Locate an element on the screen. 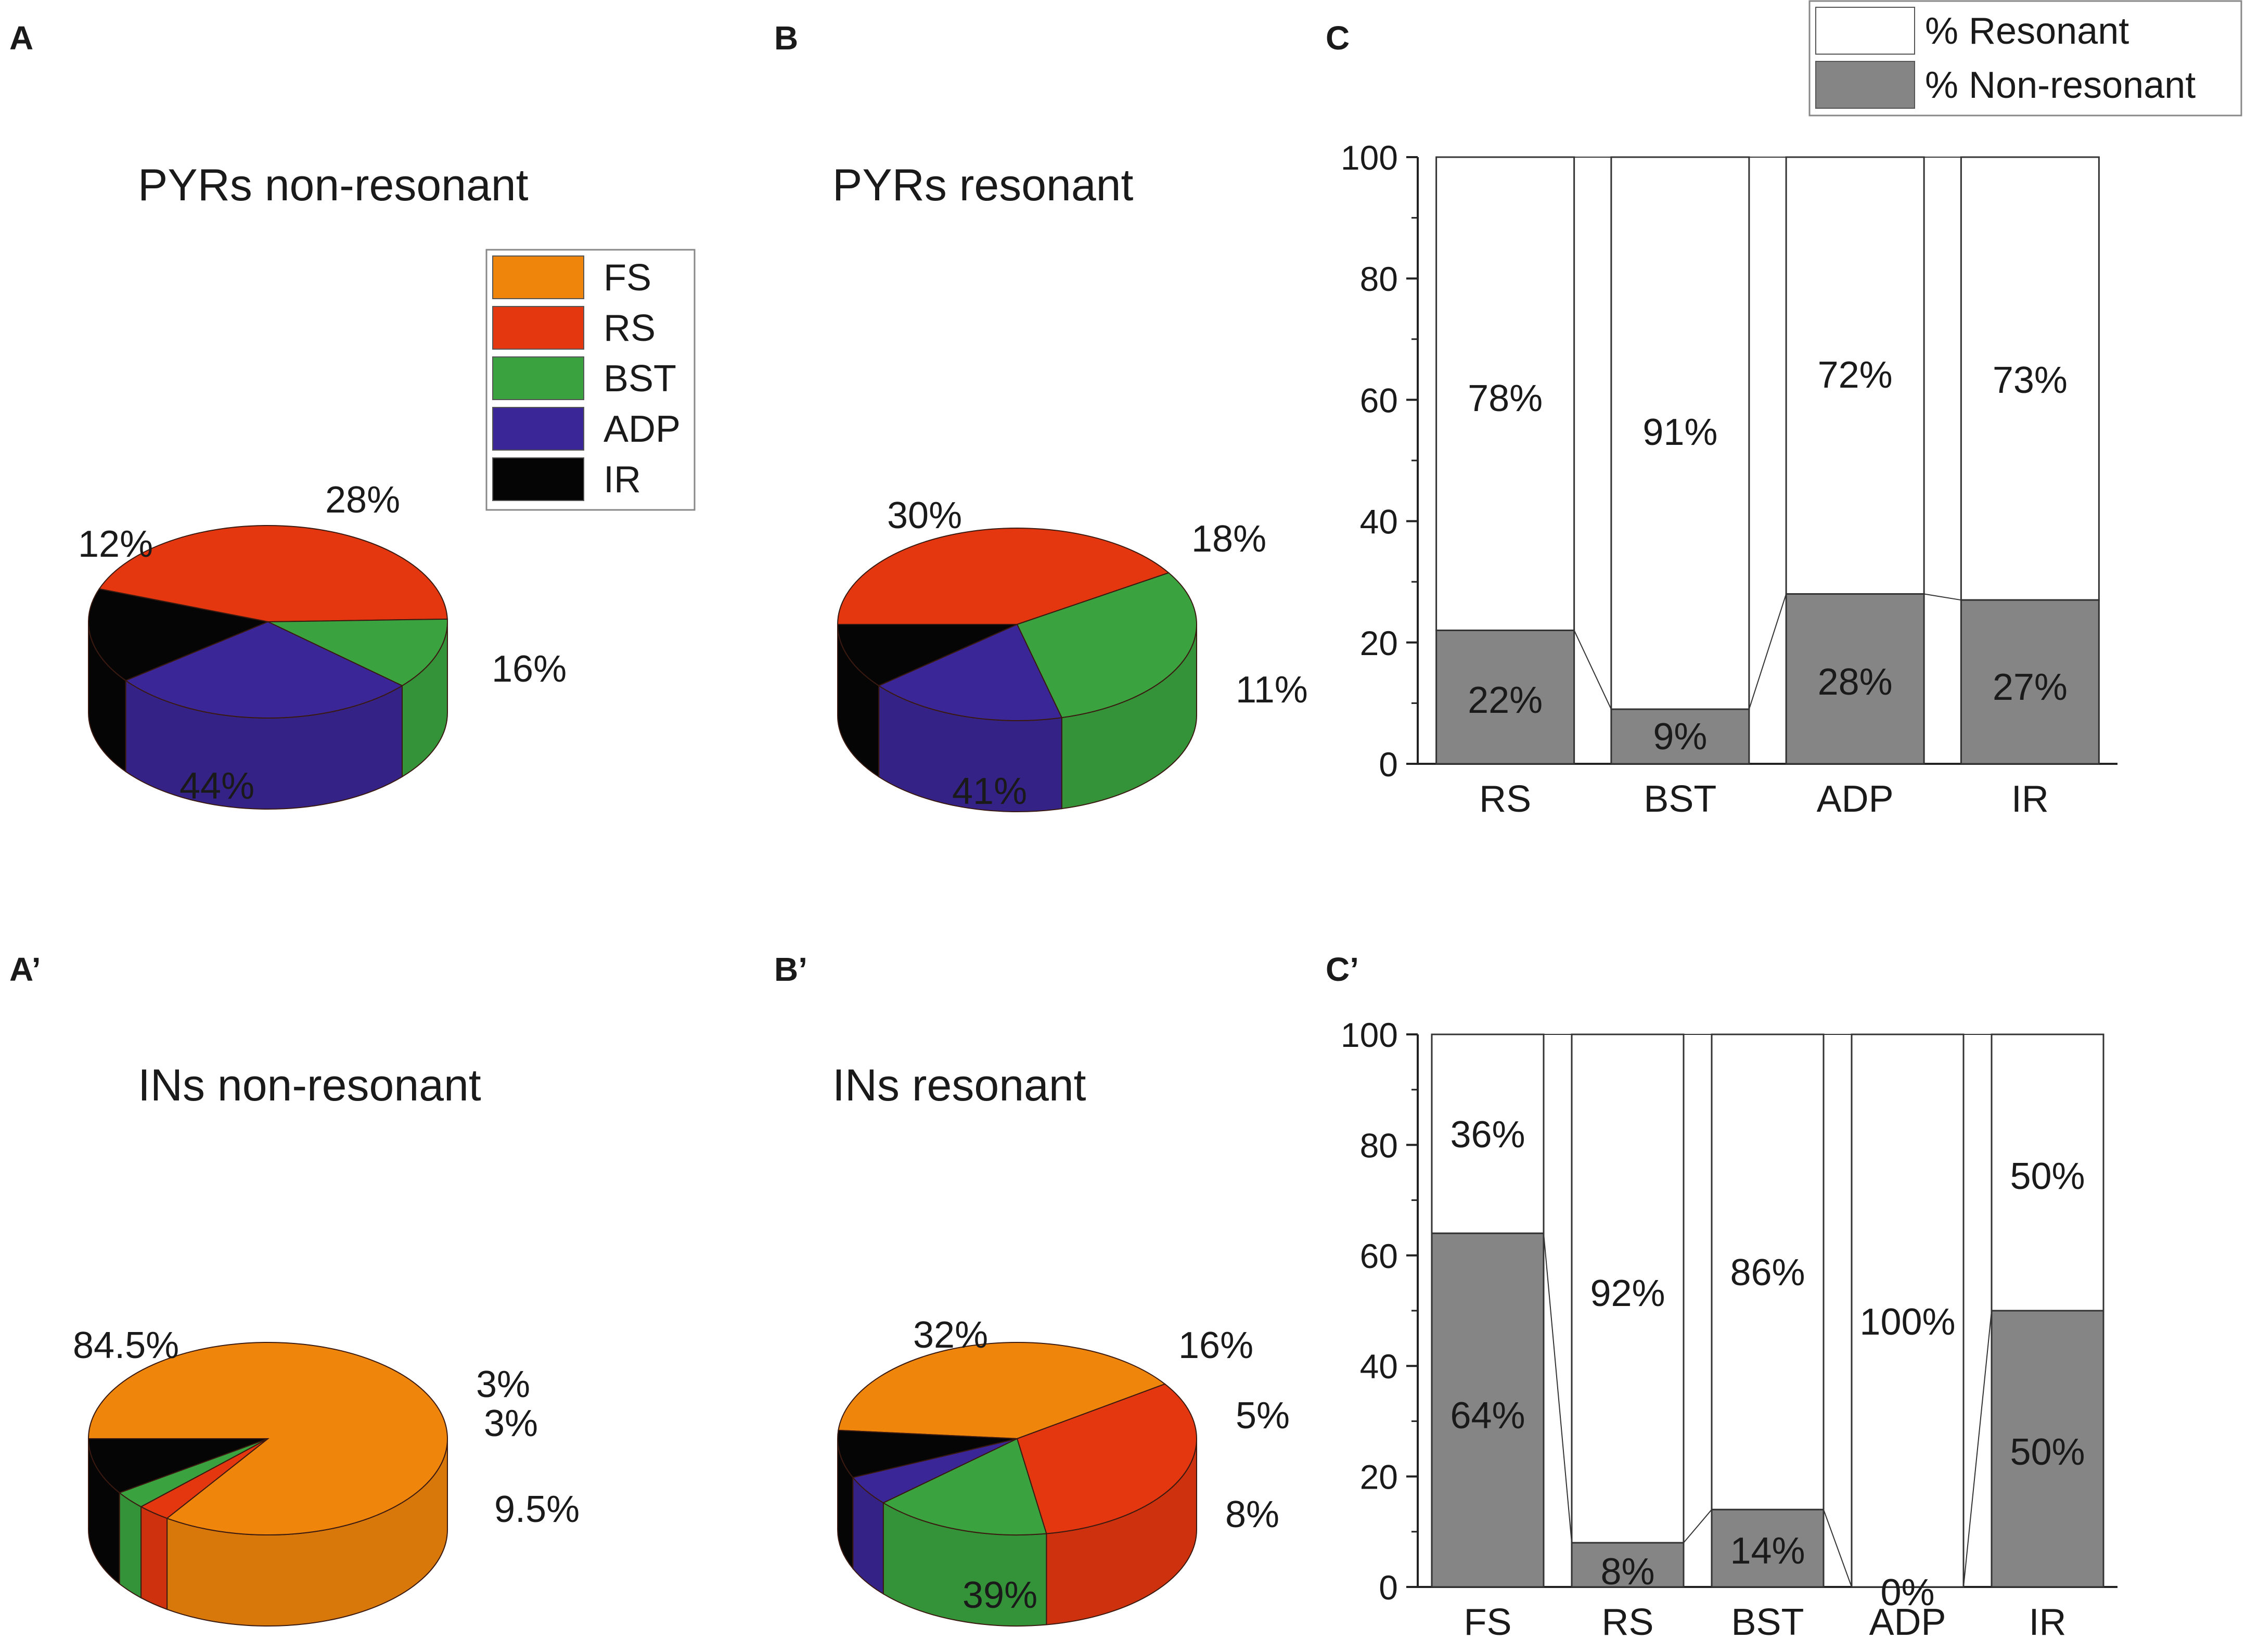 This screenshot has width=2246, height=1652. bar-label-non-resonant: 27% is located at coordinates (2030, 687).